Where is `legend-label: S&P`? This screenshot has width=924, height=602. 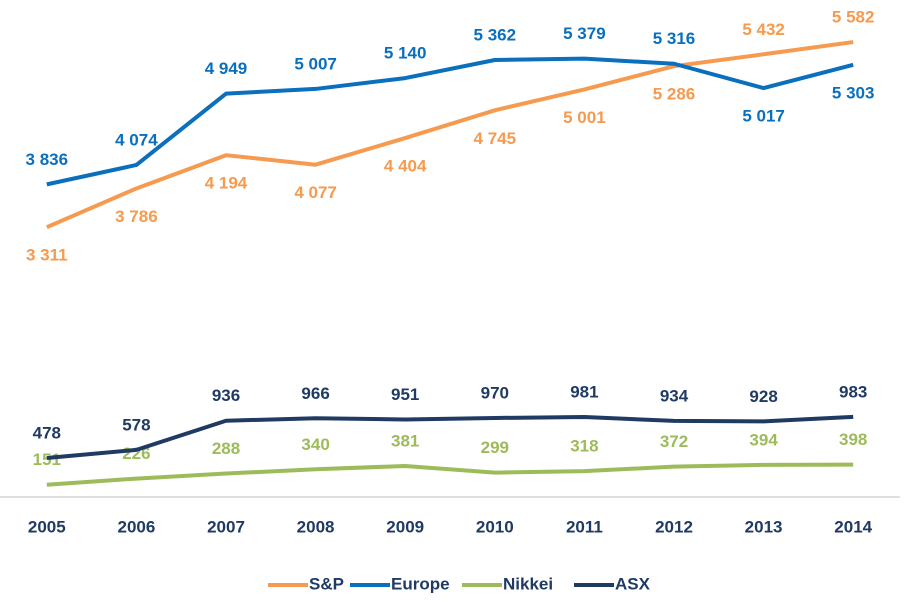
legend-label: S&P is located at coordinates (326, 583).